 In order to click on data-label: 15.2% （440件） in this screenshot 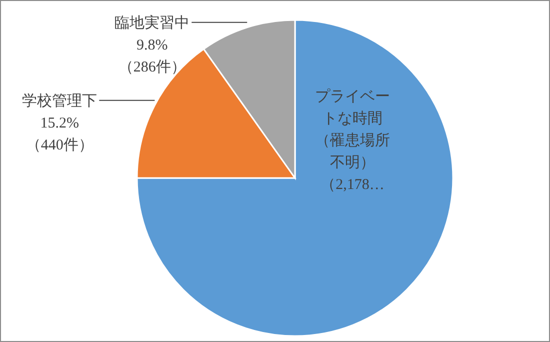, I will do `click(60, 134)`.